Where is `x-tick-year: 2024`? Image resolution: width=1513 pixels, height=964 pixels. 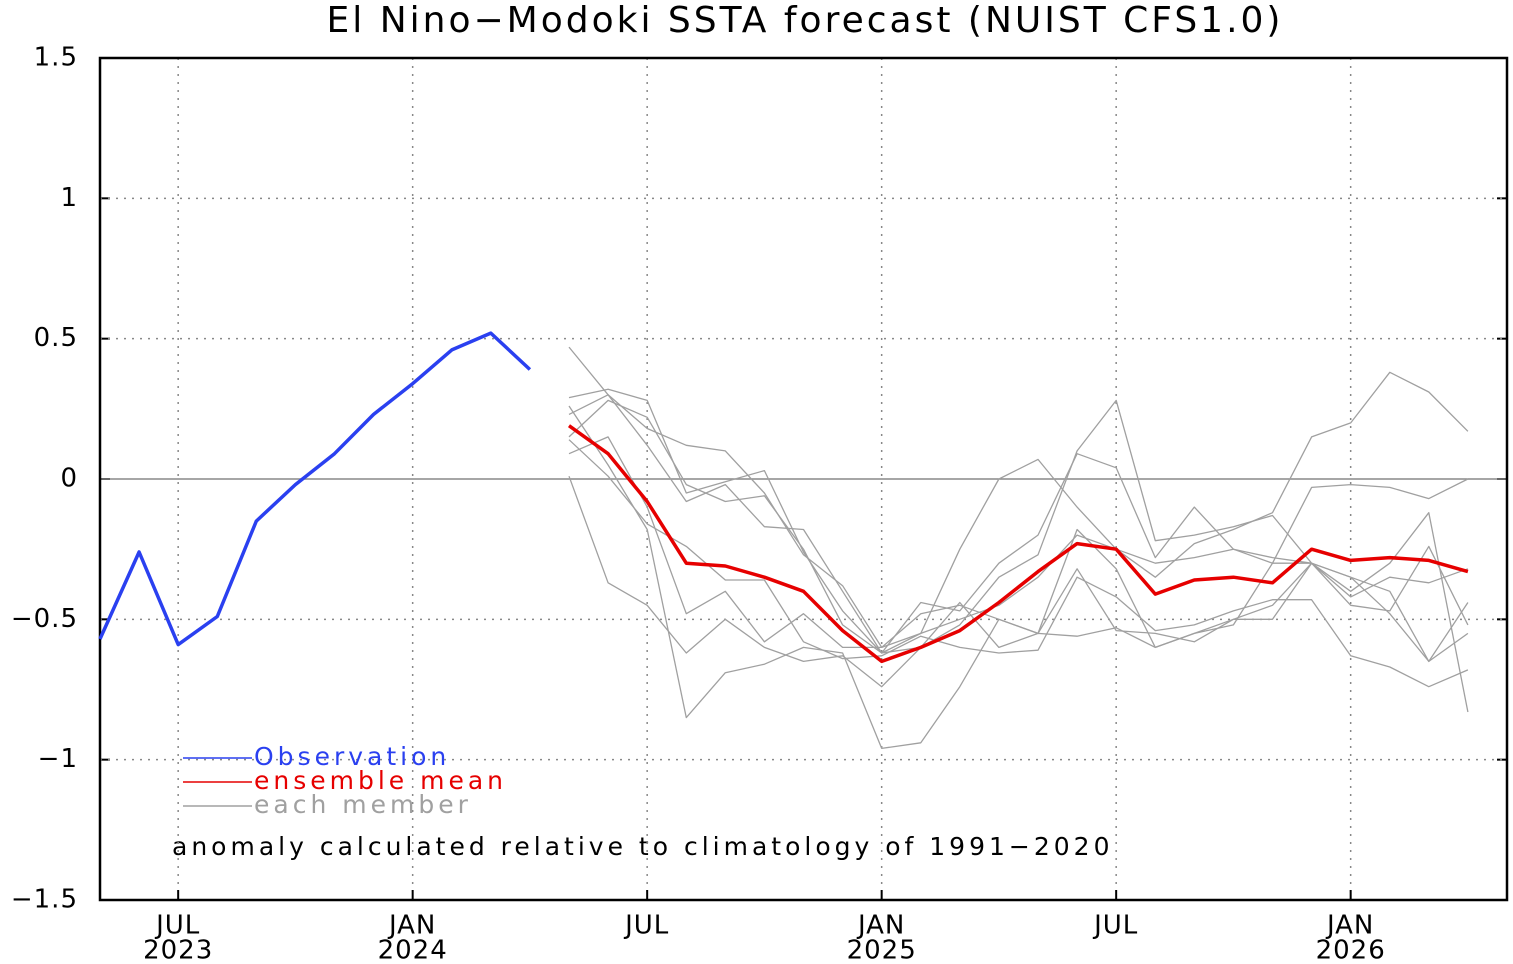
x-tick-year: 2024 is located at coordinates (413, 950).